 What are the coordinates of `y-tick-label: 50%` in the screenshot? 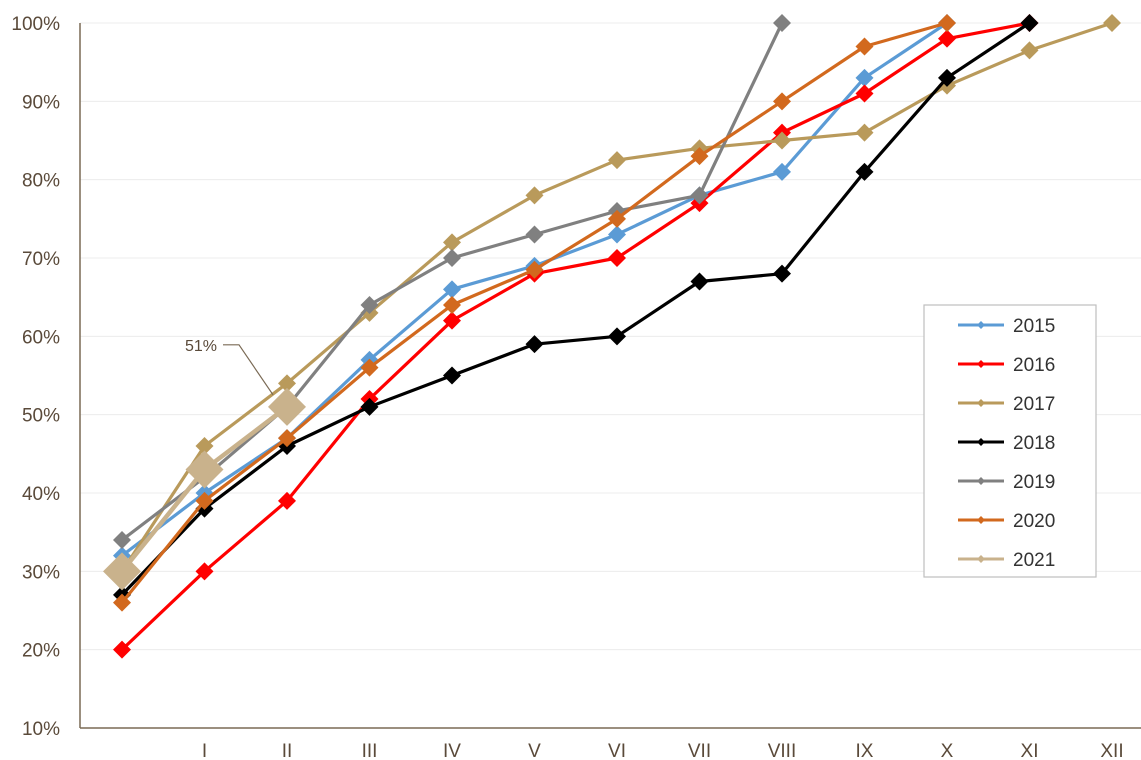 It's located at (41, 416).